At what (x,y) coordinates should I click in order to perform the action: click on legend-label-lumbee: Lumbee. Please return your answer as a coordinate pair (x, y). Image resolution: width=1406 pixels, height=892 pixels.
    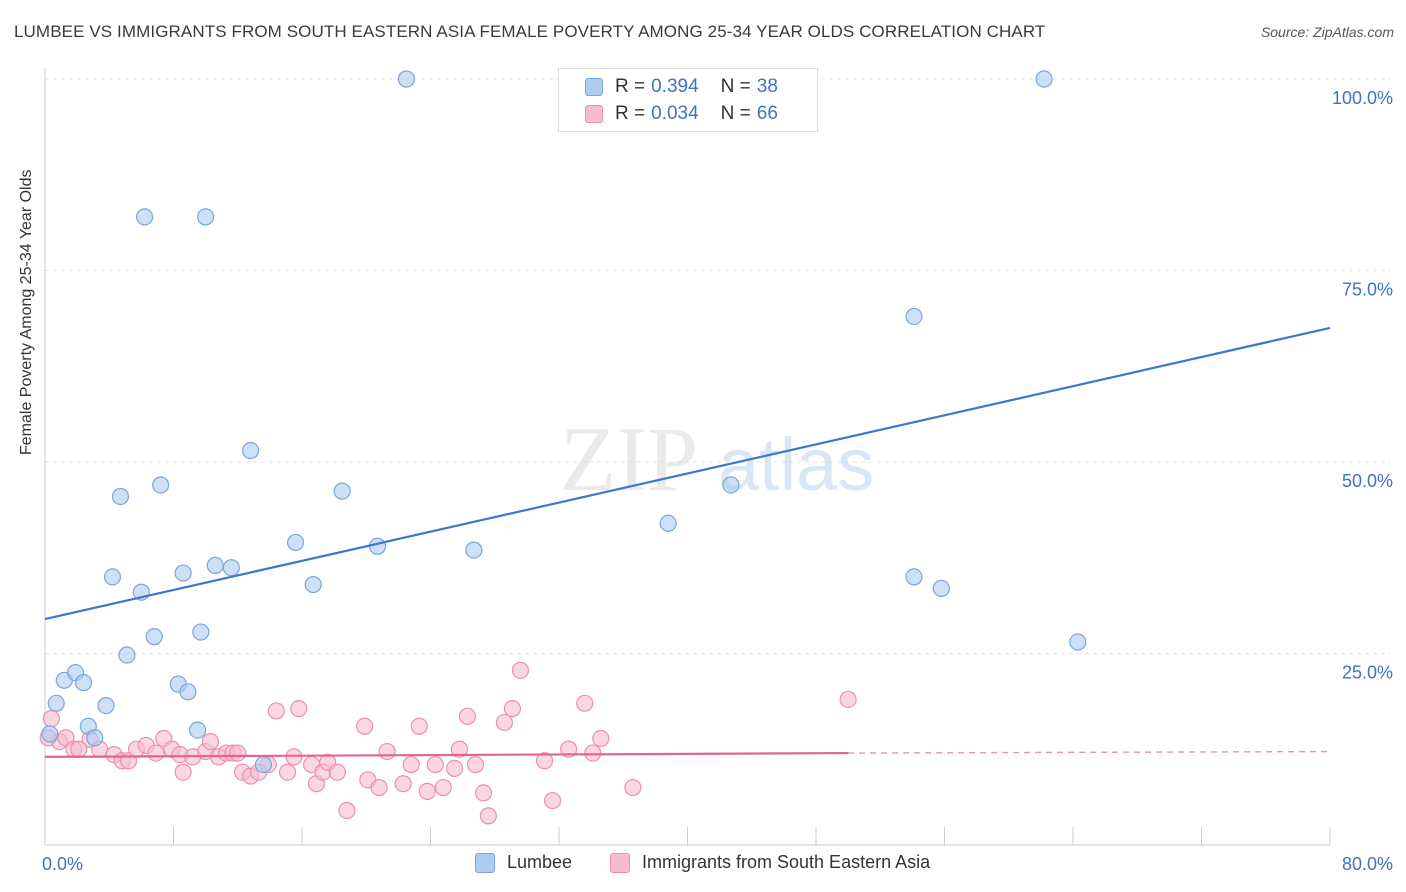
    Looking at the image, I should click on (540, 862).